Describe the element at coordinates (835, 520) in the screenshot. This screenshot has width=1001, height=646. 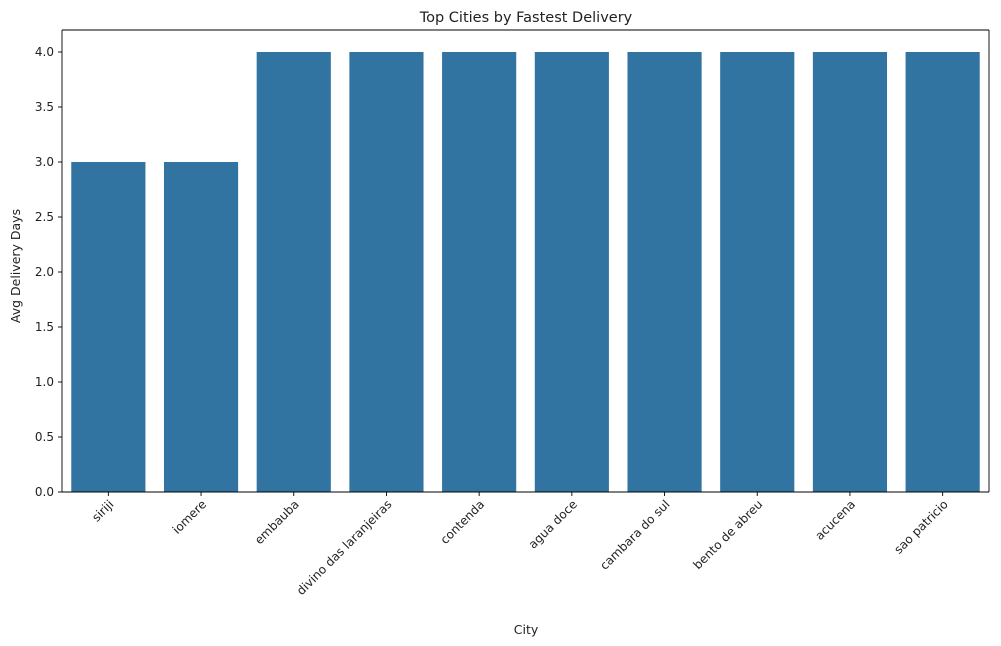
I see `x-tick-label-8: acucena` at that location.